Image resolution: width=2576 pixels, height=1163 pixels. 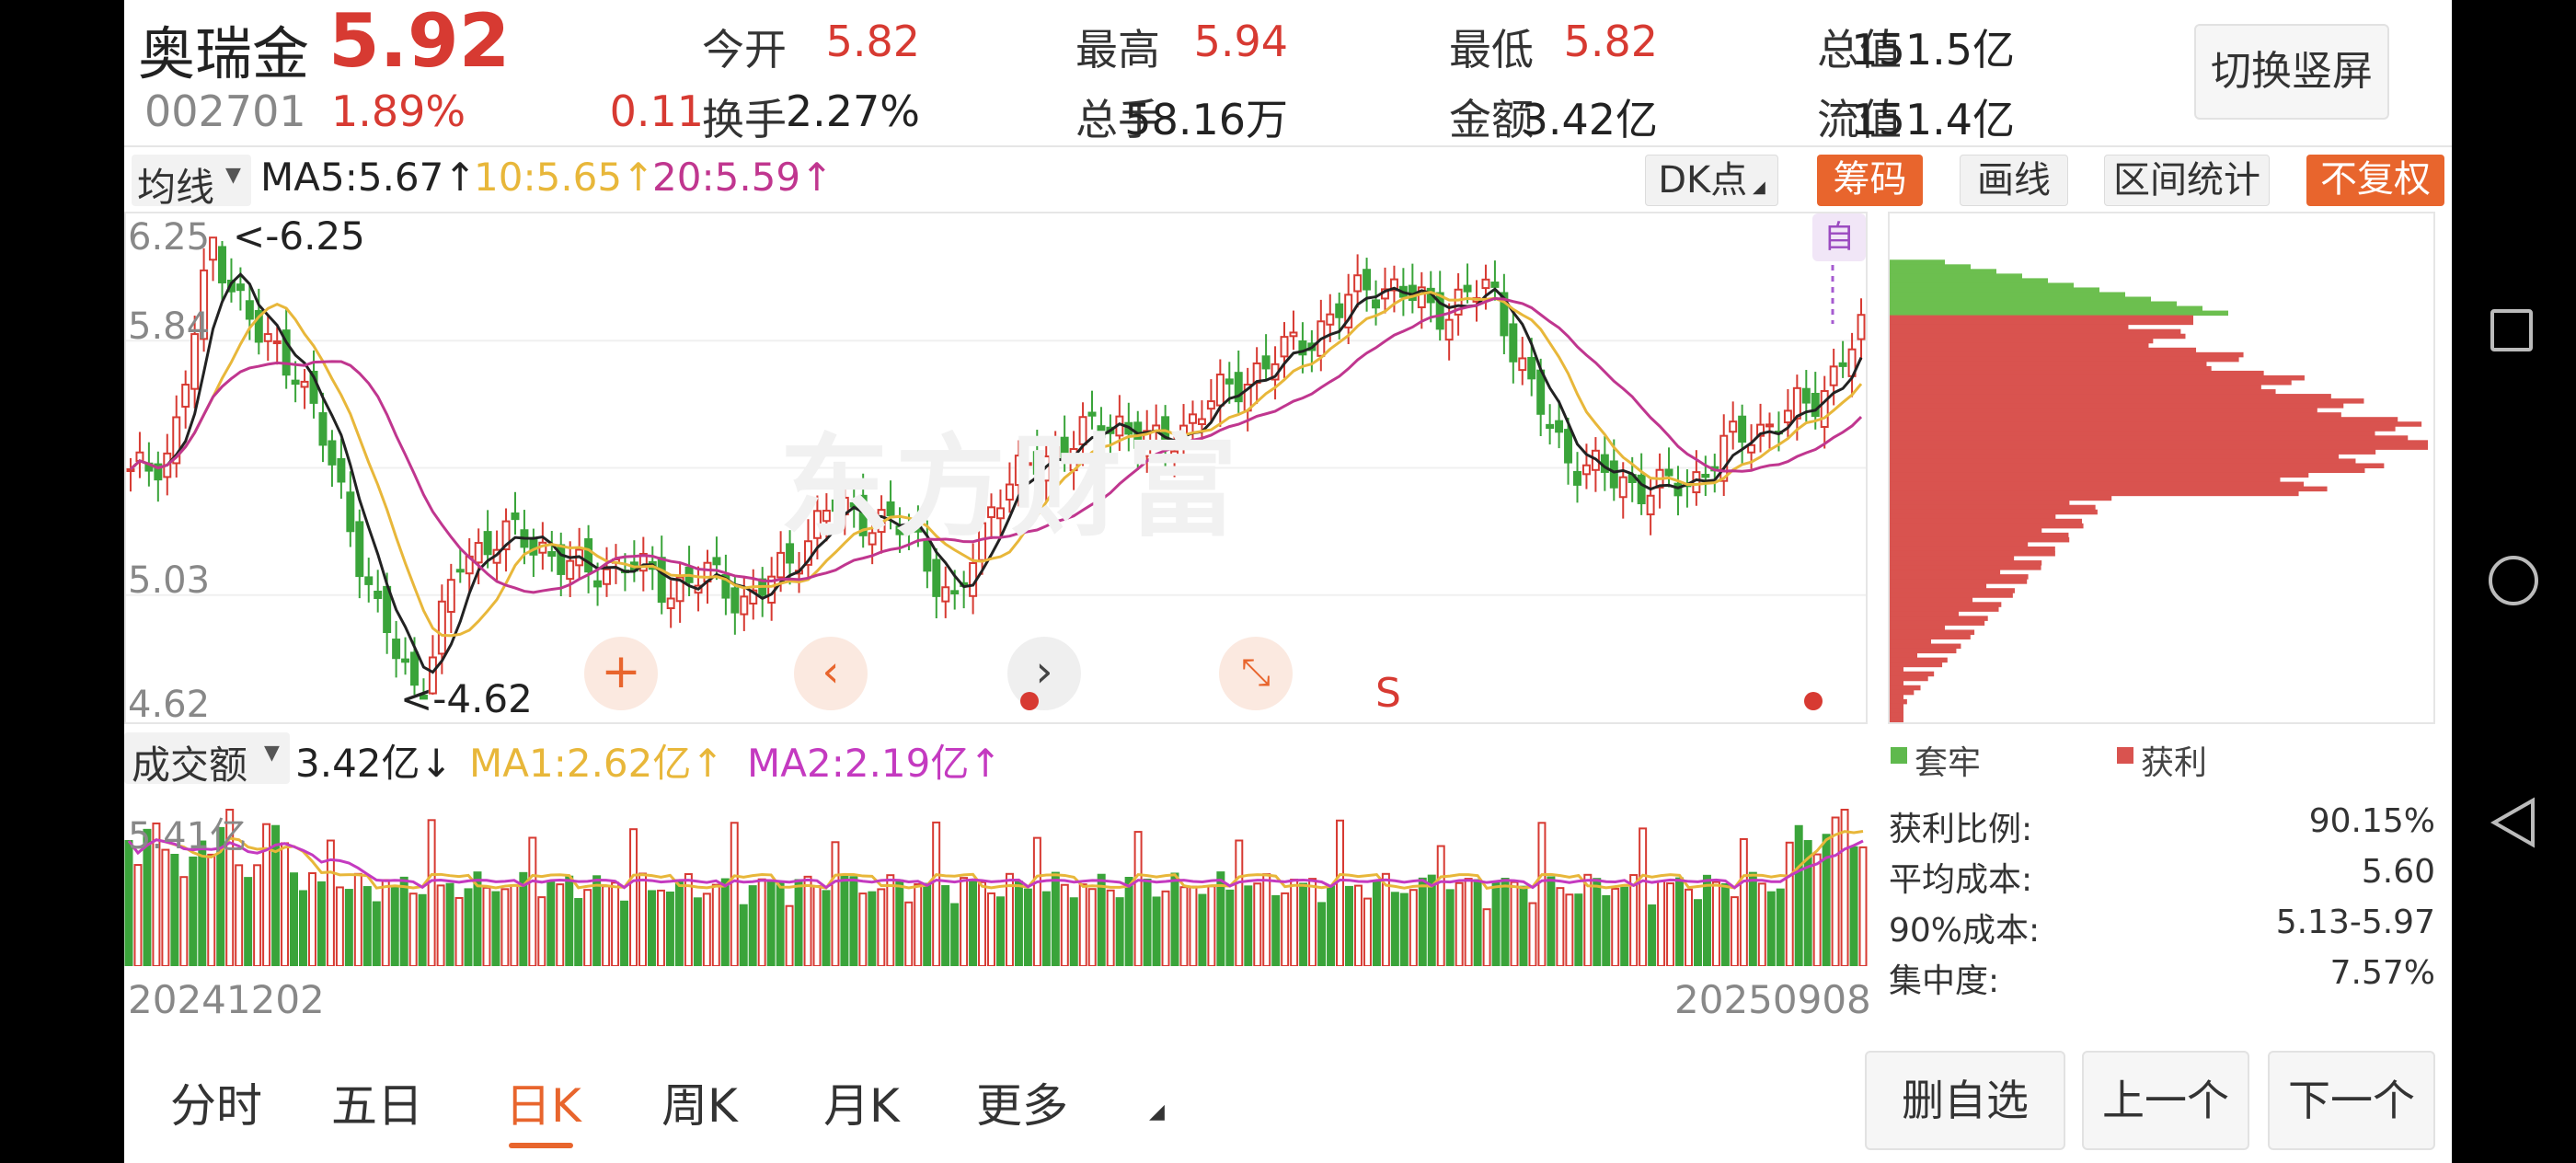 I want to click on low-annotation: <-4.62, so click(x=466, y=699).